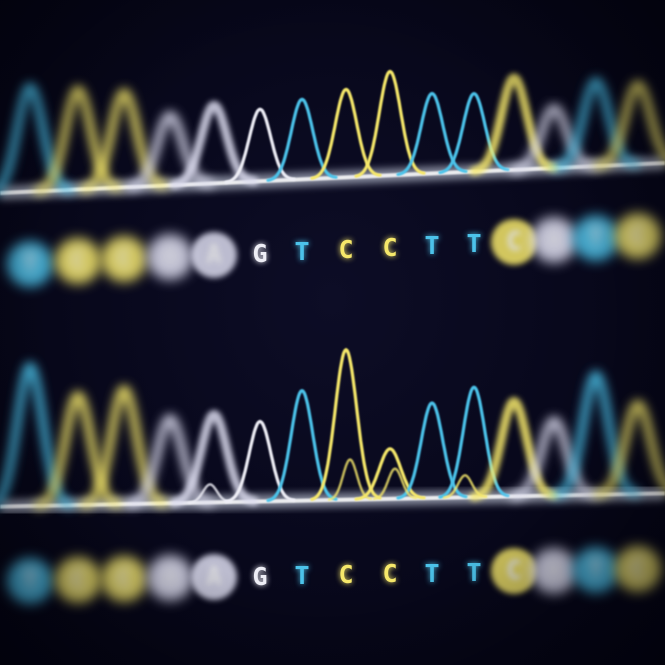 This screenshot has width=665, height=665. I want to click on upper-base-call: G, so click(260, 253).